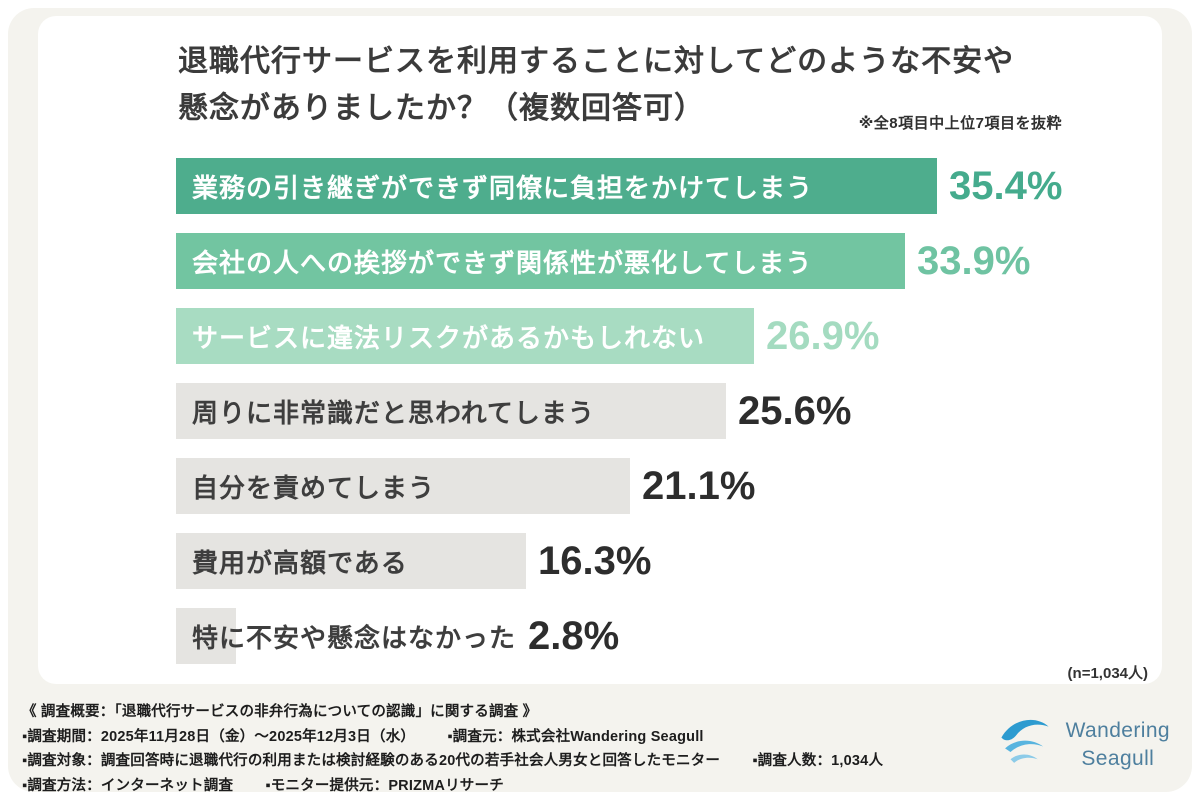 This screenshot has height=800, width=1200. I want to click on chart-title-line2: 懸念がありましたか？（複数回答可）, so click(441, 108).